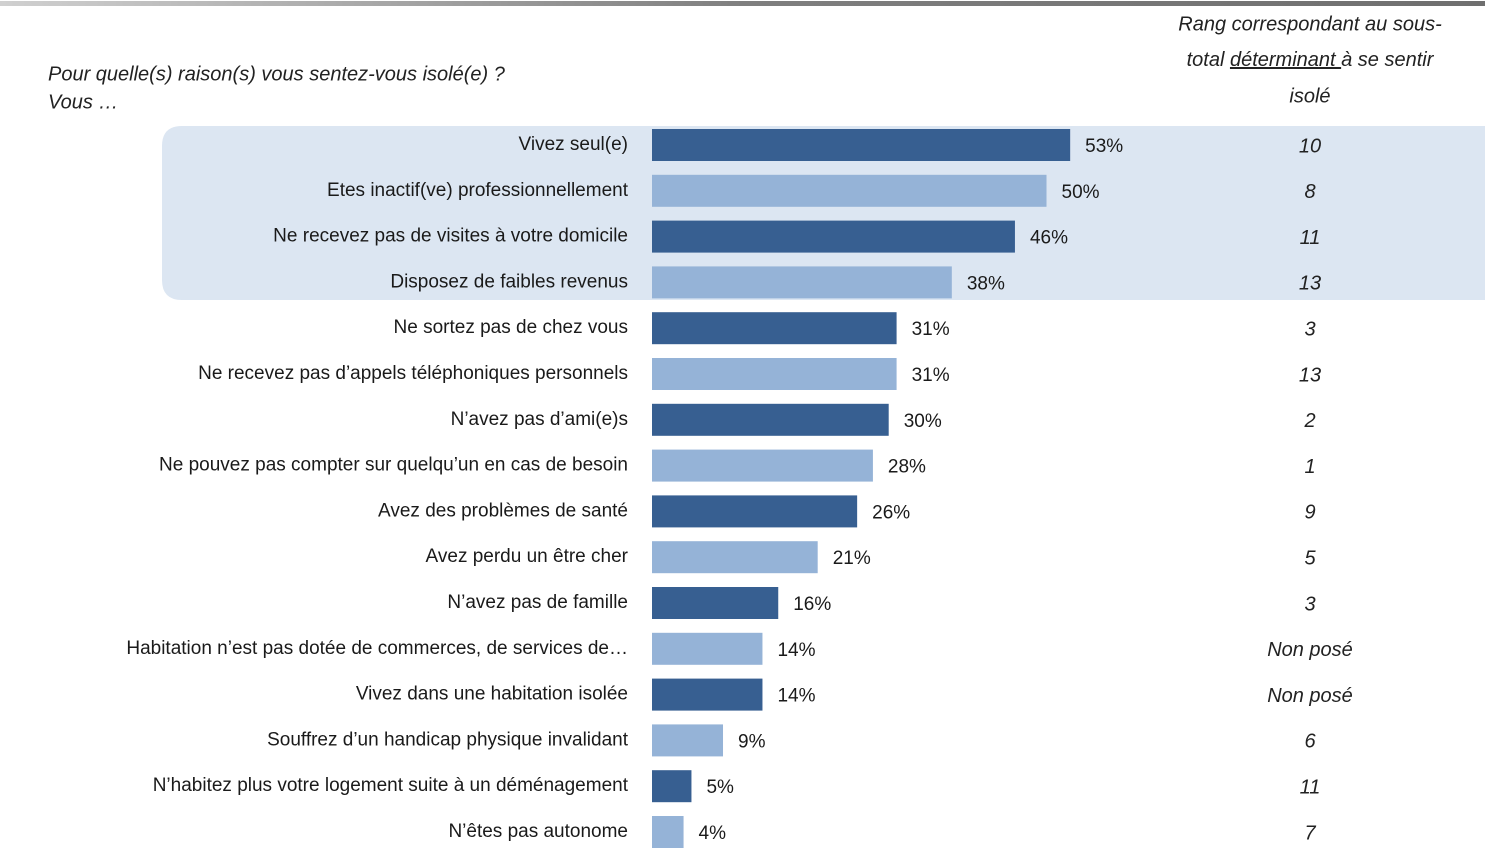 The image size is (1485, 851). Describe the element at coordinates (1309, 421) in the screenshot. I see `rank-value: 2` at that location.